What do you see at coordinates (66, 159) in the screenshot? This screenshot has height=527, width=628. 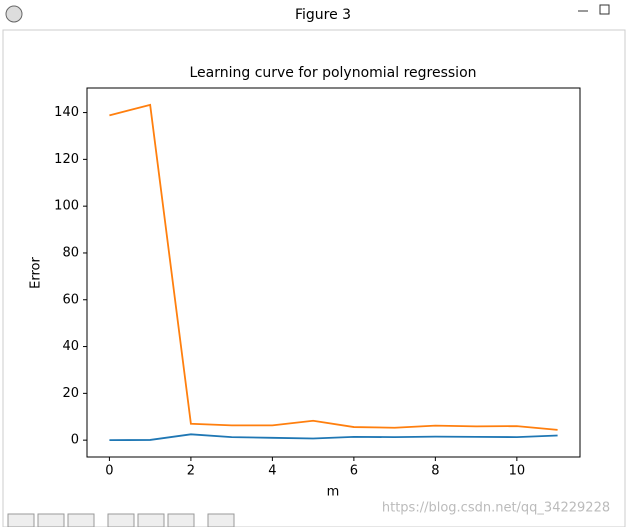 I see `y-tick-label: 120` at bounding box center [66, 159].